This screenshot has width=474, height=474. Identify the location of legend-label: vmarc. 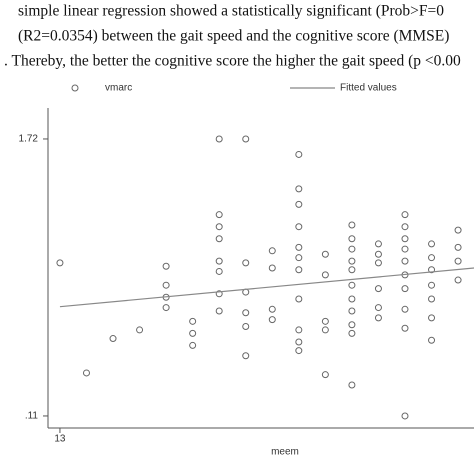
(118, 88).